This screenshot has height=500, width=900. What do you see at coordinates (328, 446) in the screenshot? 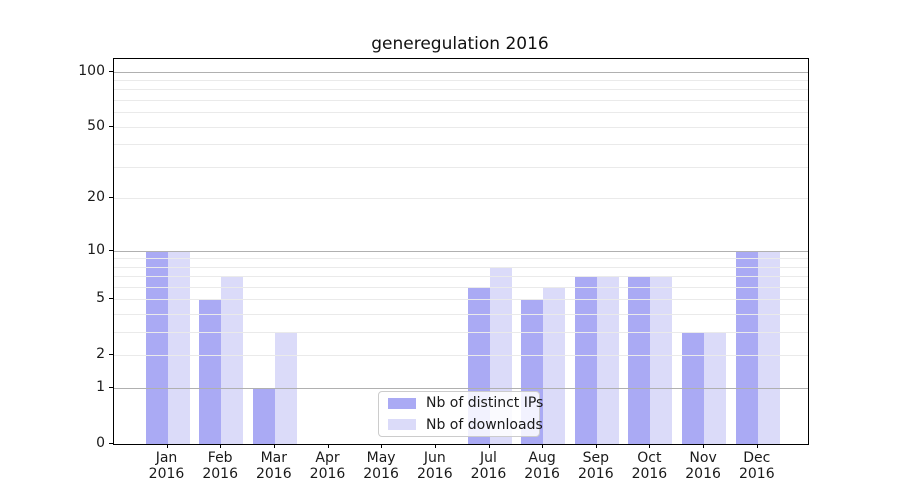
I see `x-tick-mark-apr` at bounding box center [328, 446].